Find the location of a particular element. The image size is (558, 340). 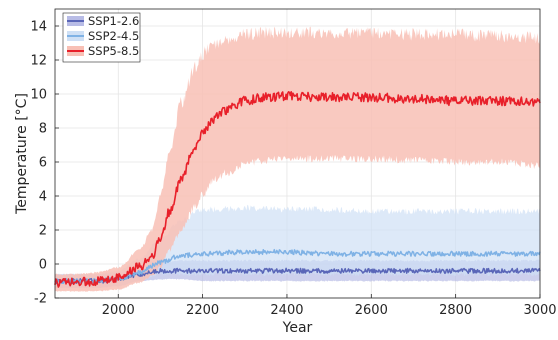

x-tick-label: 2200 is located at coordinates (202, 310).